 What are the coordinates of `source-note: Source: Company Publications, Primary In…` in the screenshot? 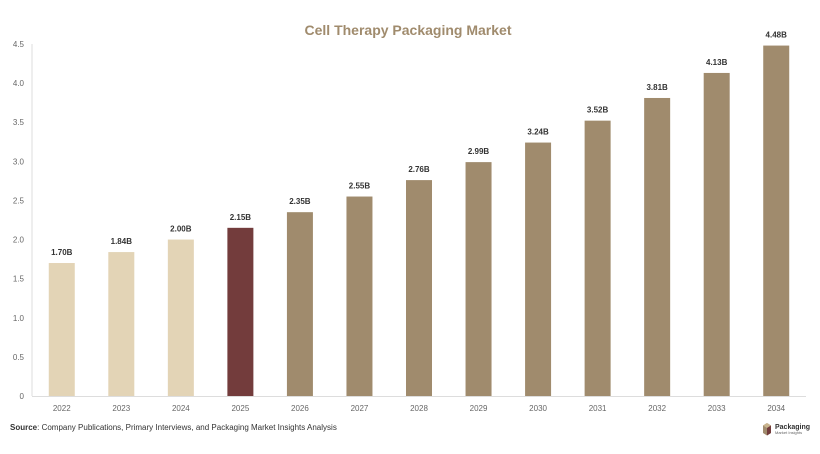 It's located at (173, 427).